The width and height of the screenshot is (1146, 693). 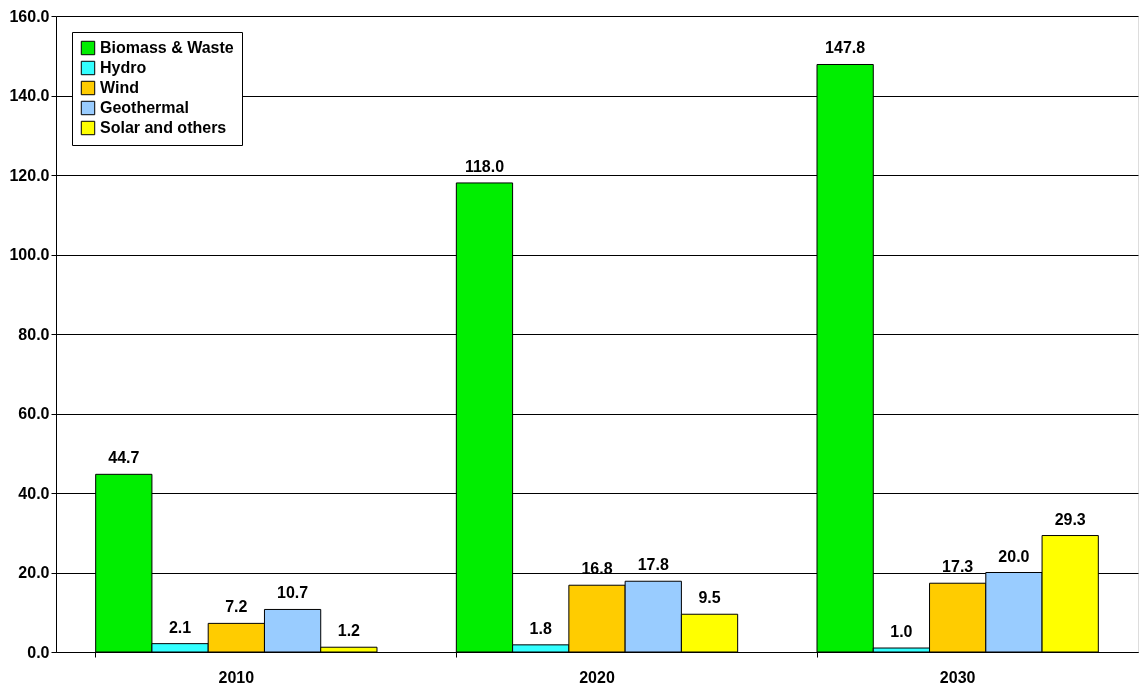 What do you see at coordinates (34, 334) in the screenshot?
I see `y-tick-label: 80.0` at bounding box center [34, 334].